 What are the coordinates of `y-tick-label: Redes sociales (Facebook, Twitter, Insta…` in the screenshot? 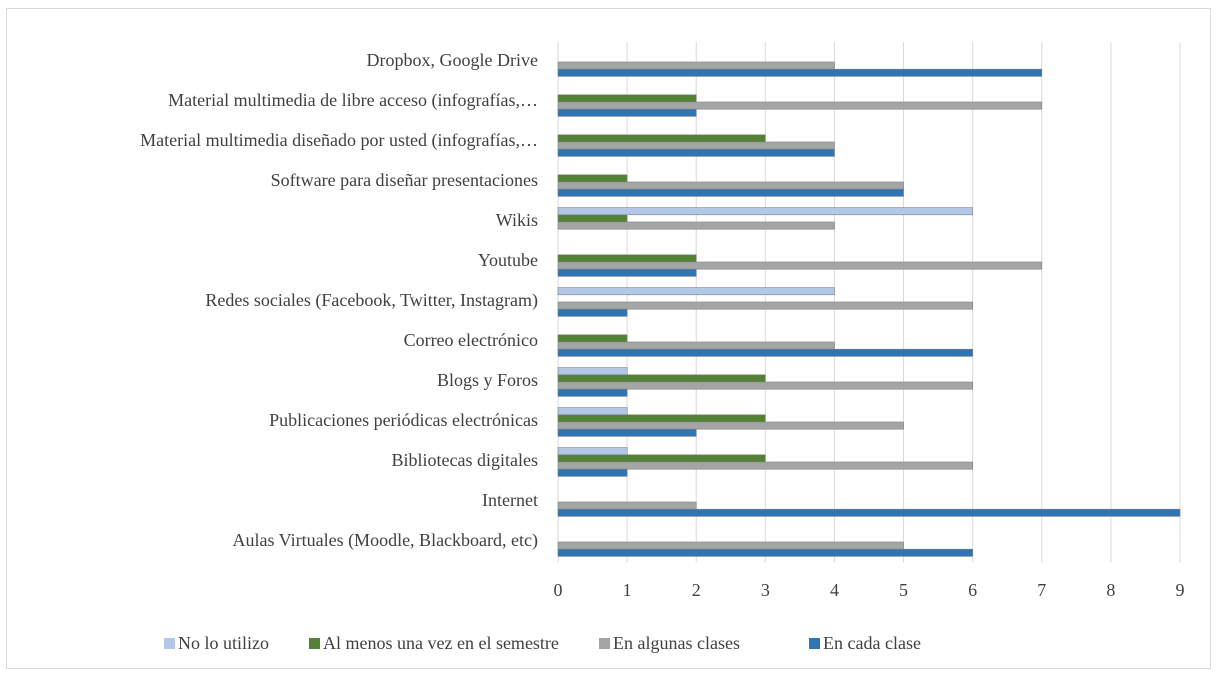 It's located at (371, 300).